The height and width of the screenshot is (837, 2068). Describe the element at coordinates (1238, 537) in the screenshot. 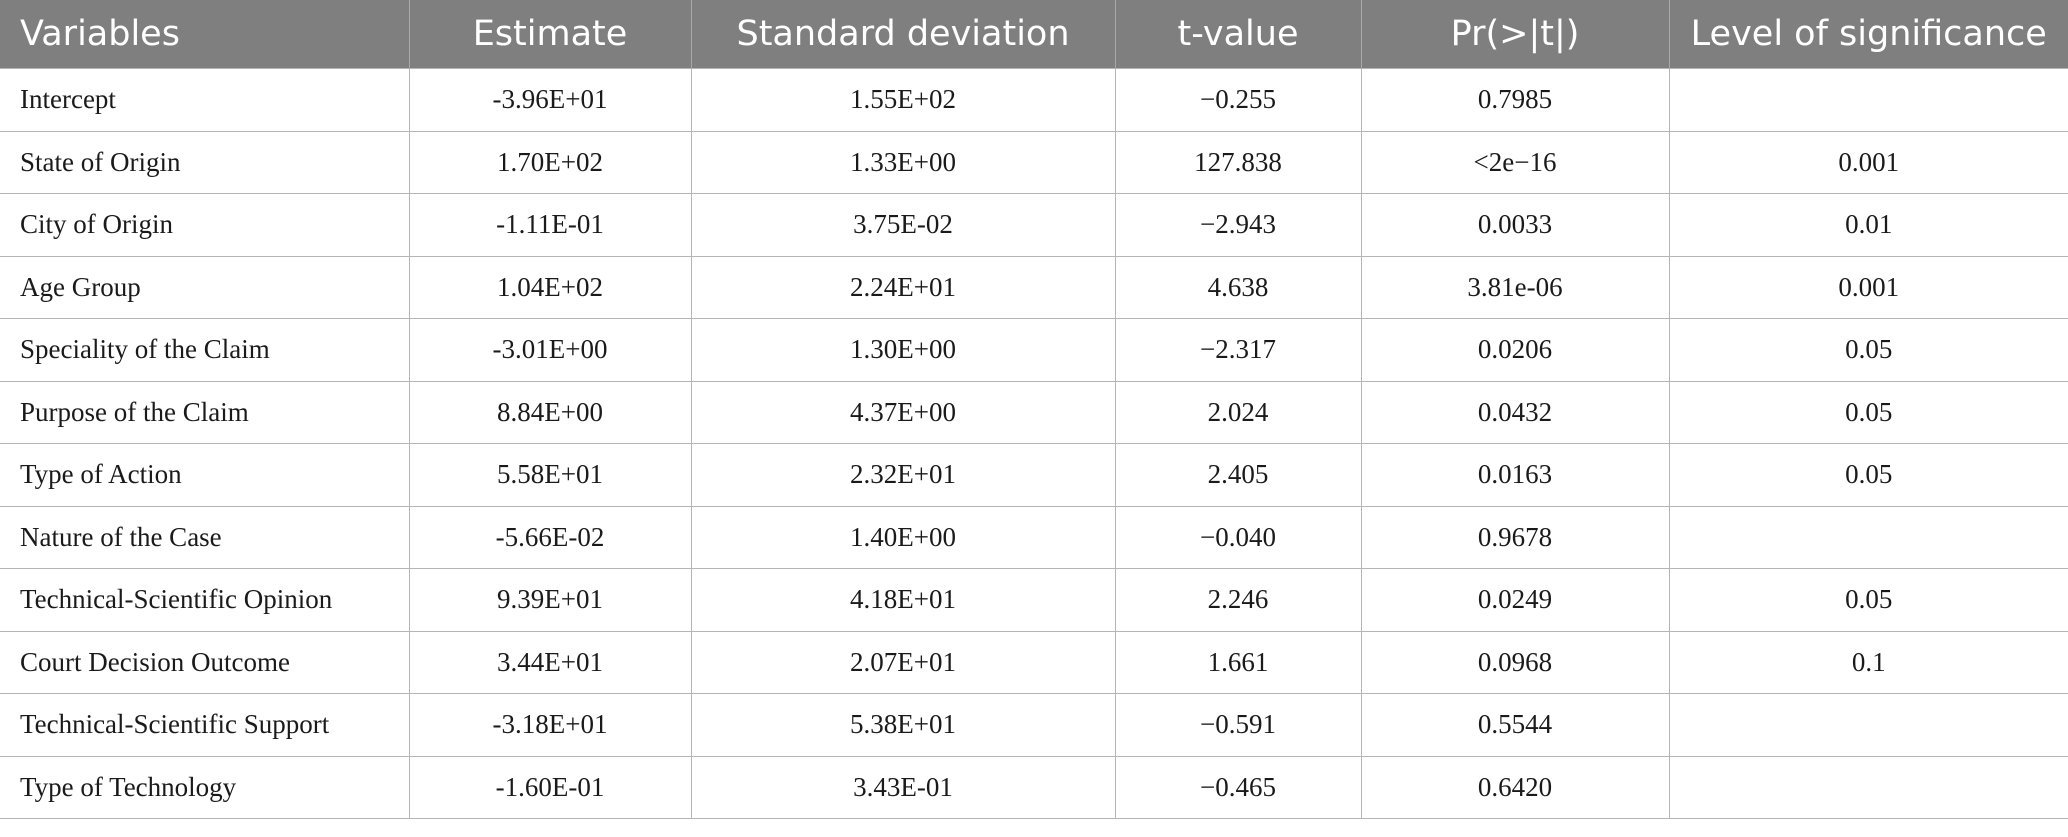

I see `t-value-cell: −0.040` at that location.